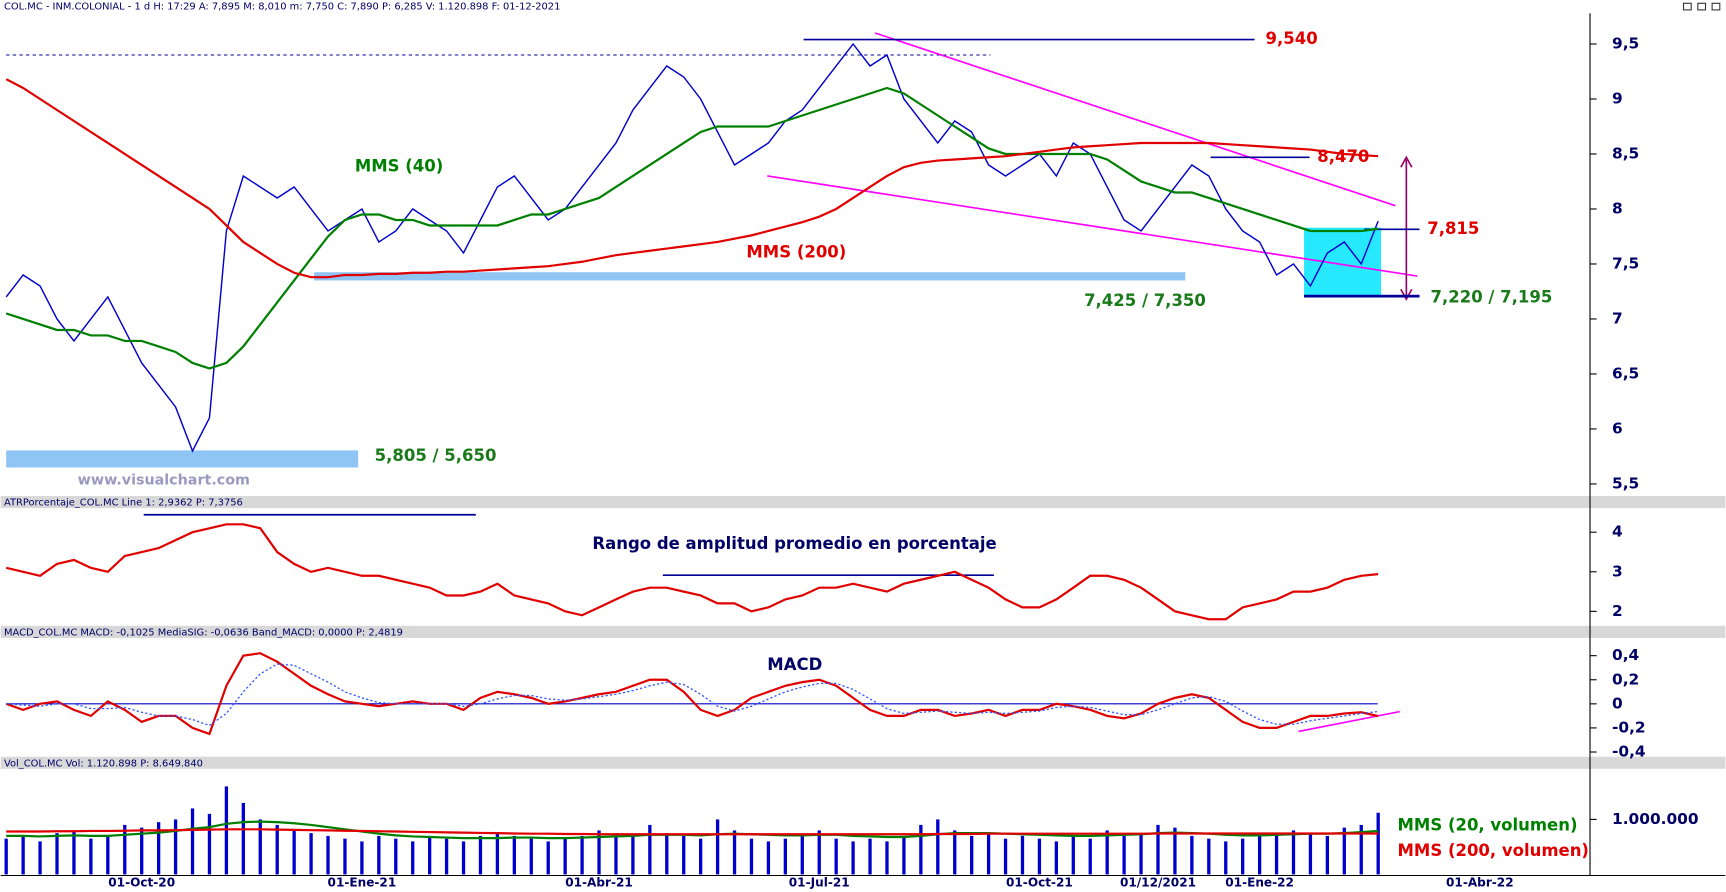  I want to click on y-tick-label: -0,4, so click(1629, 752).